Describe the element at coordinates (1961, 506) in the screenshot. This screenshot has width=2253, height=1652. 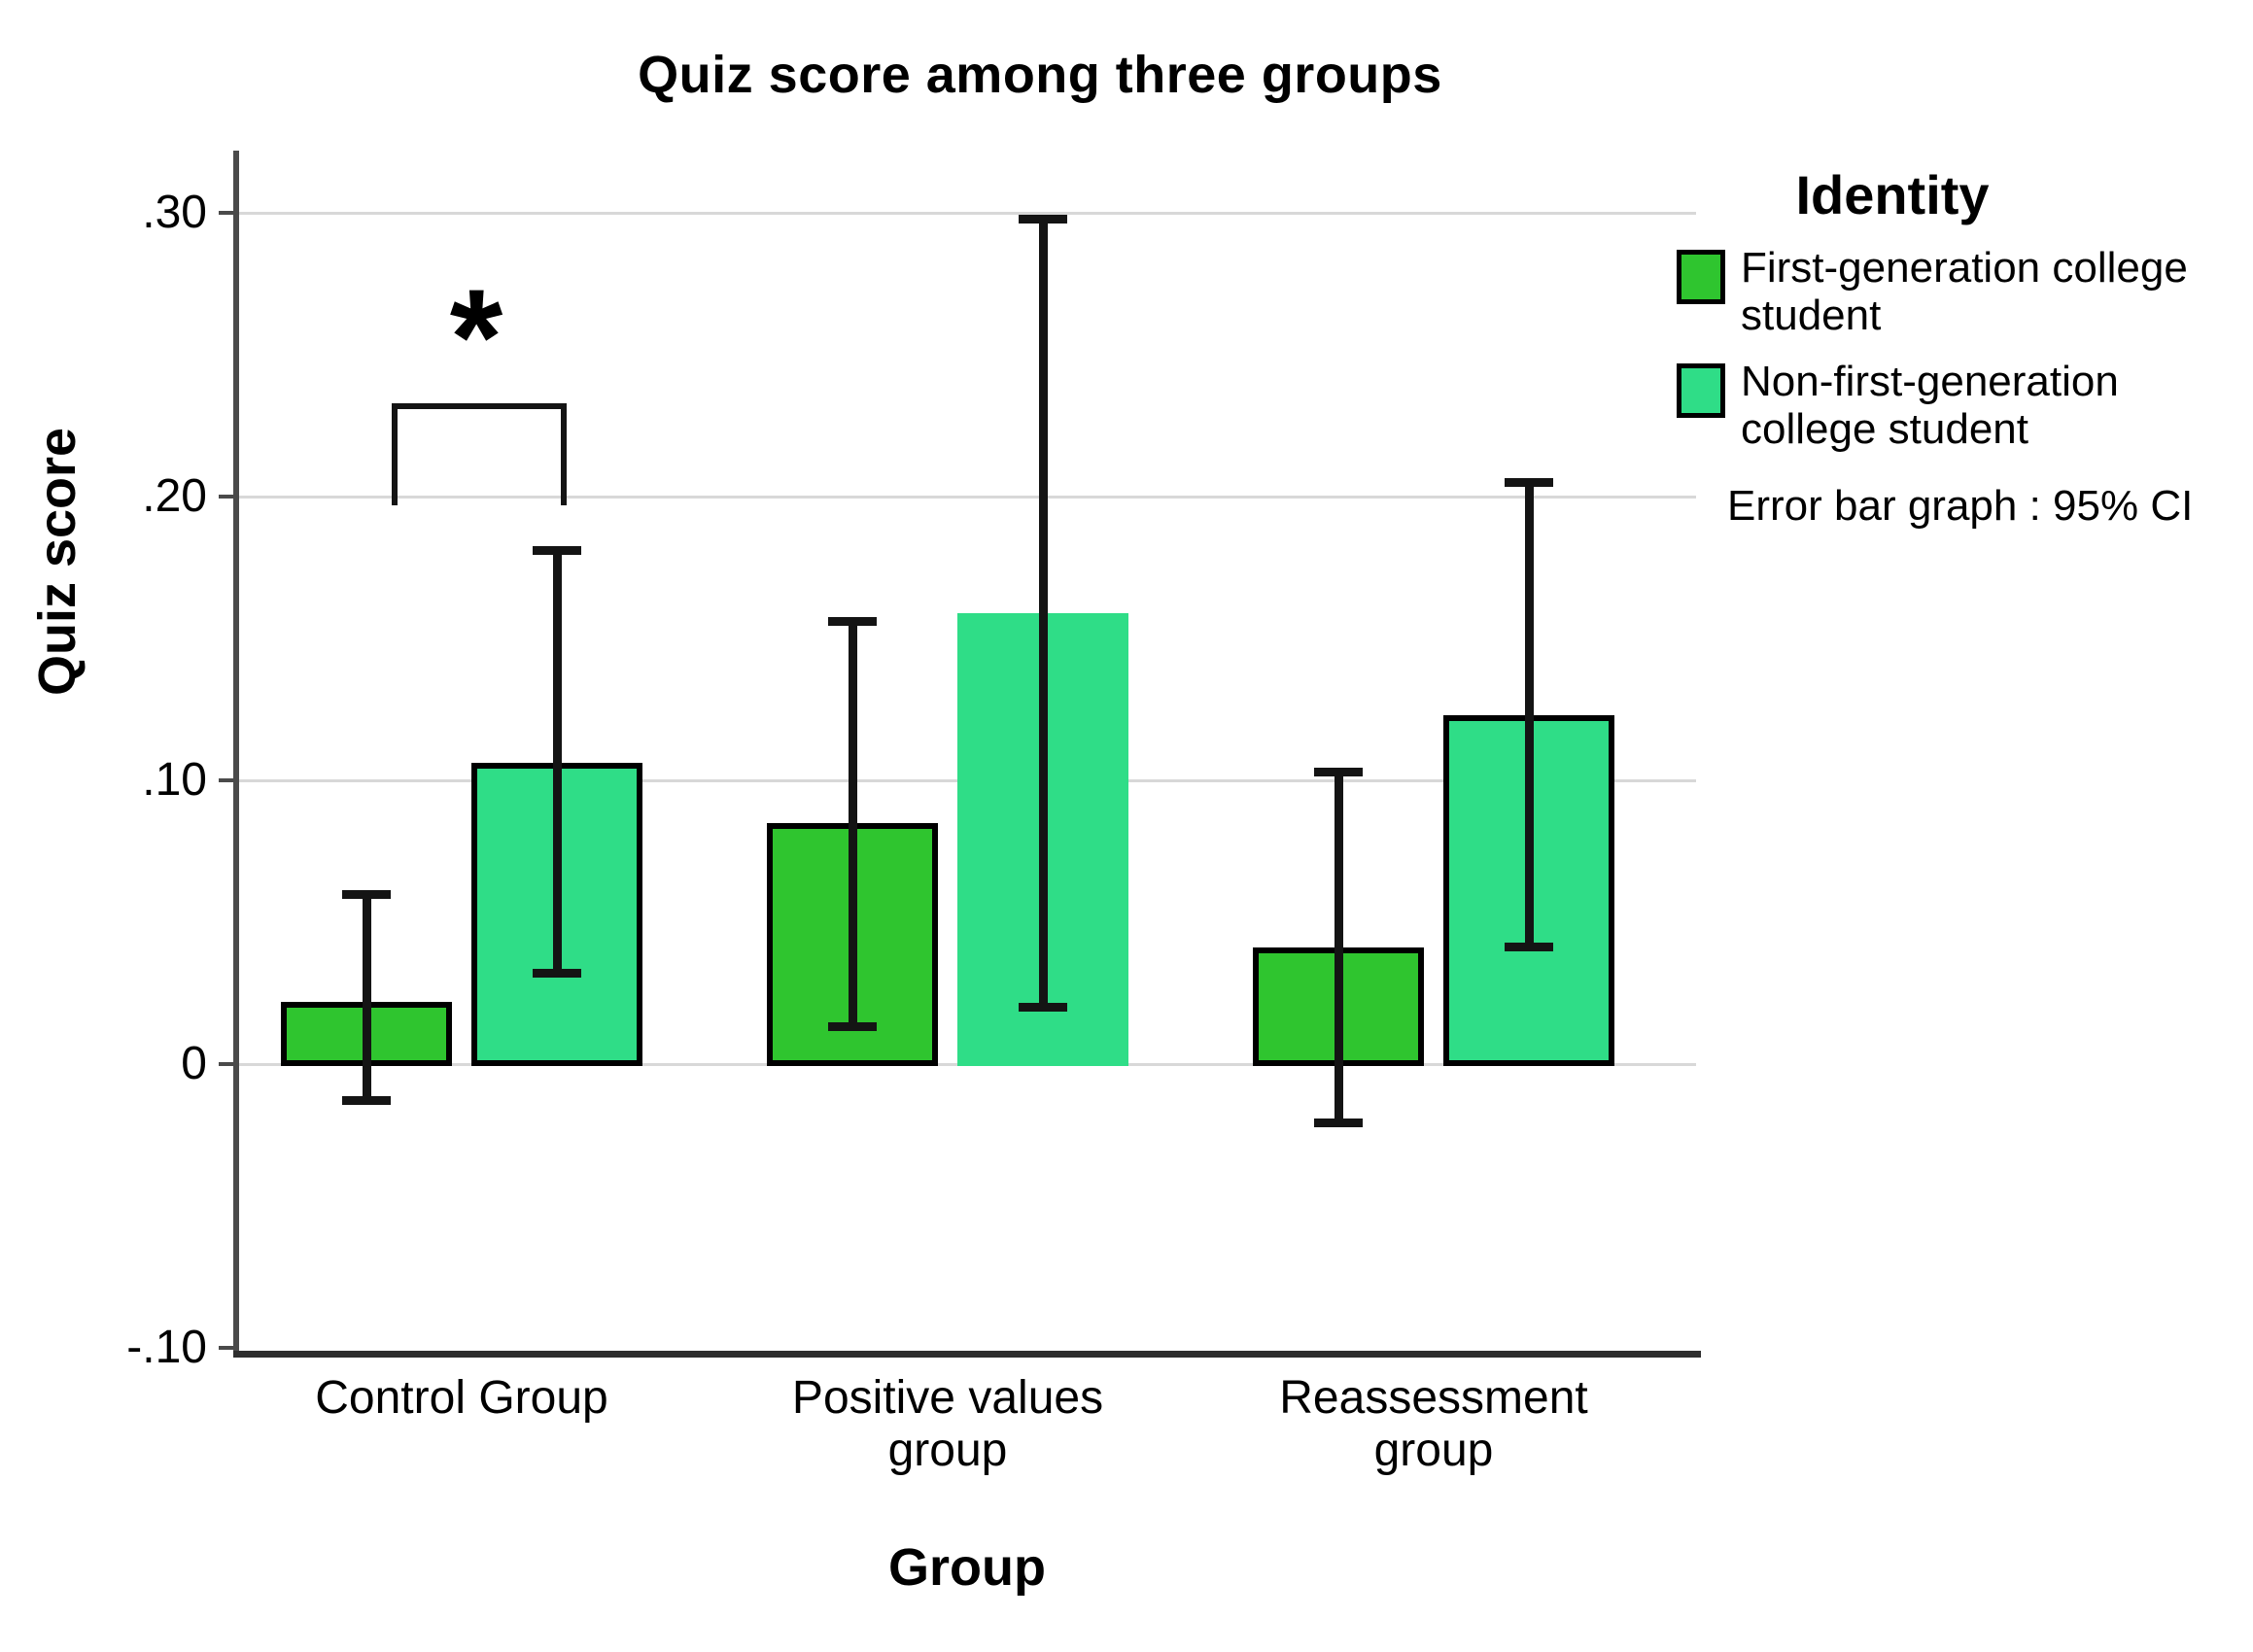
I see `legend-note: Error bar graph : 95% CI` at that location.